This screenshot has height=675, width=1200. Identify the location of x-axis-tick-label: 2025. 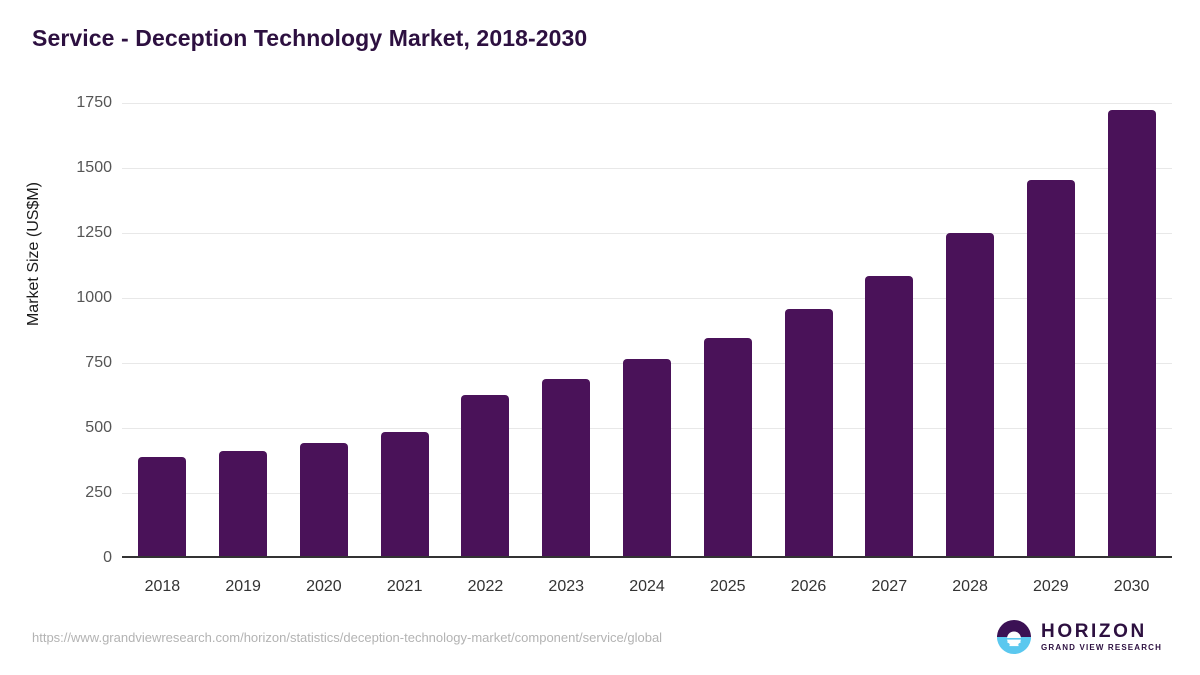
(727, 586).